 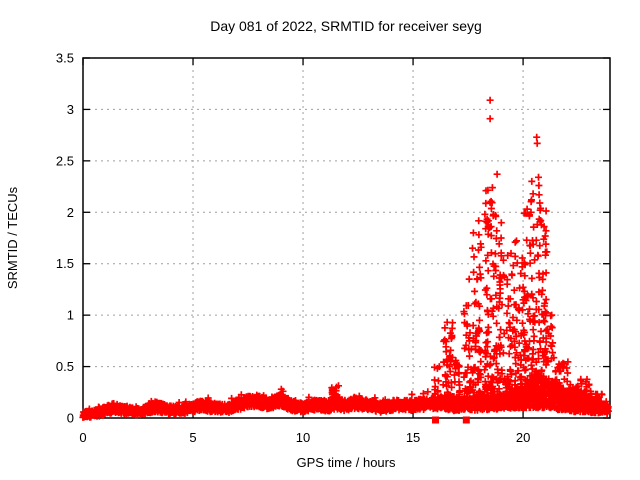 What do you see at coordinates (65, 58) in the screenshot?
I see `y-tick-label: 3.5` at bounding box center [65, 58].